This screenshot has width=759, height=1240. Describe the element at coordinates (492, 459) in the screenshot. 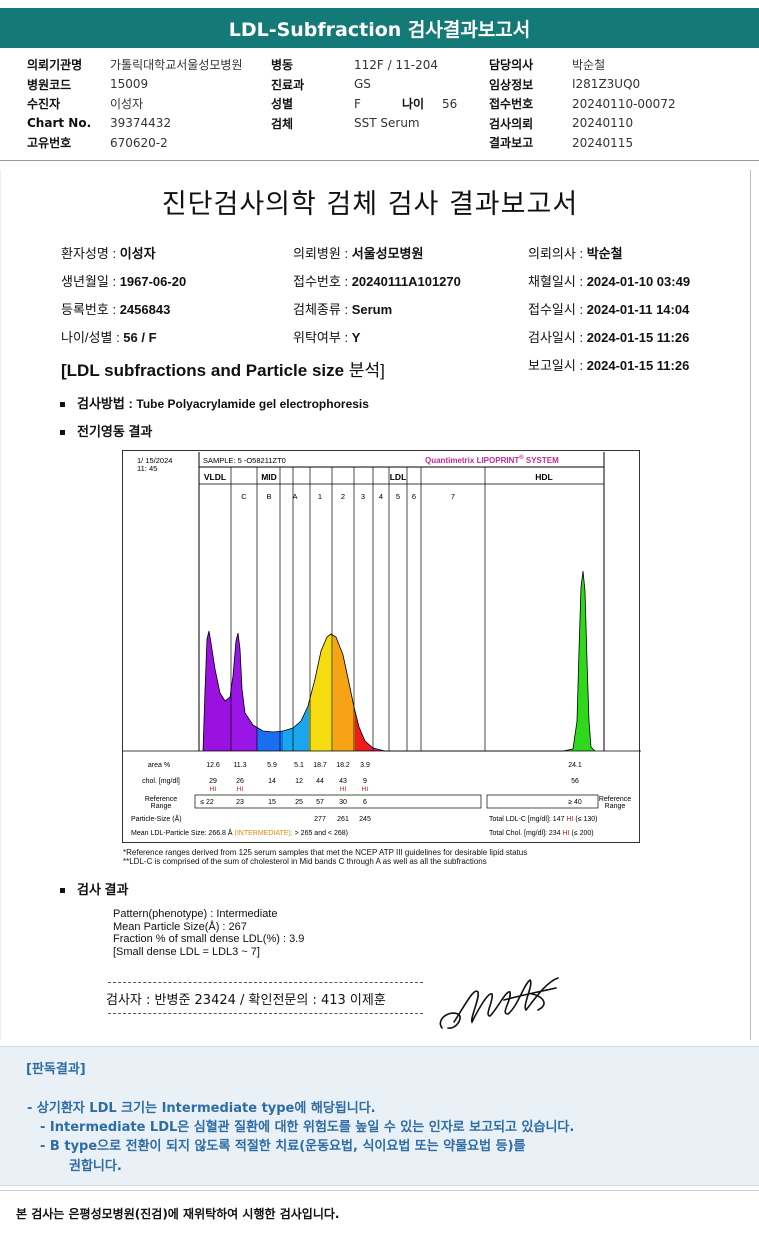

I see `chart-system: Quantimetrix LIPOPRINT® SYSTEM` at that location.